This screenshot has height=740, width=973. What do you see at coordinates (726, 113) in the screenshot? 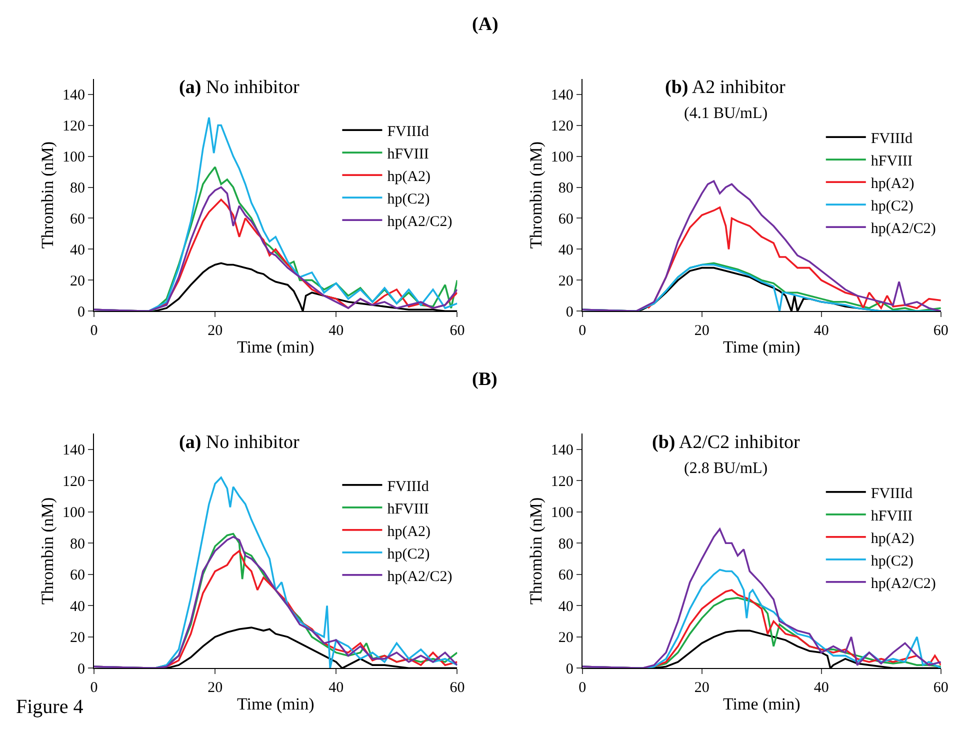
I see `text: (4.1 BU/mL)` at bounding box center [726, 113].